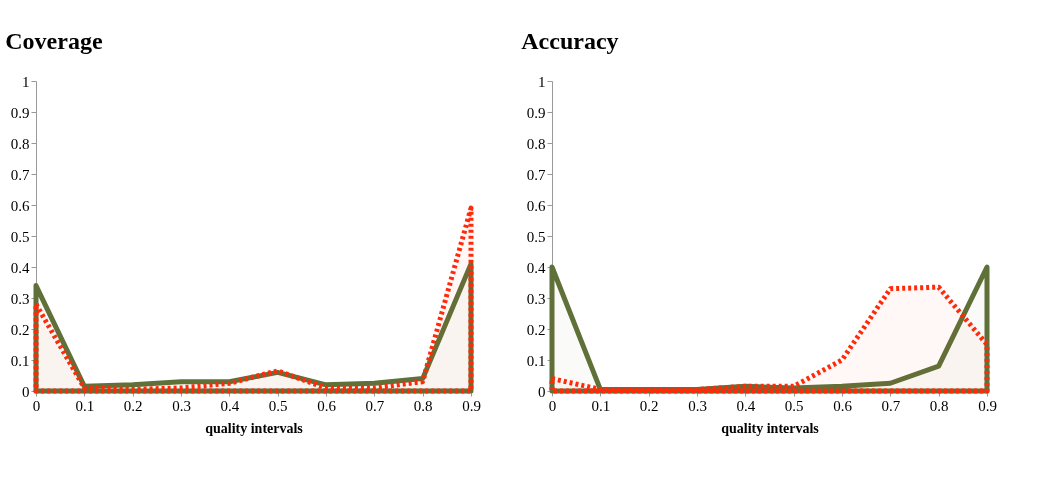  Describe the element at coordinates (570, 41) in the screenshot. I see `chart-title: Accuracy` at that location.